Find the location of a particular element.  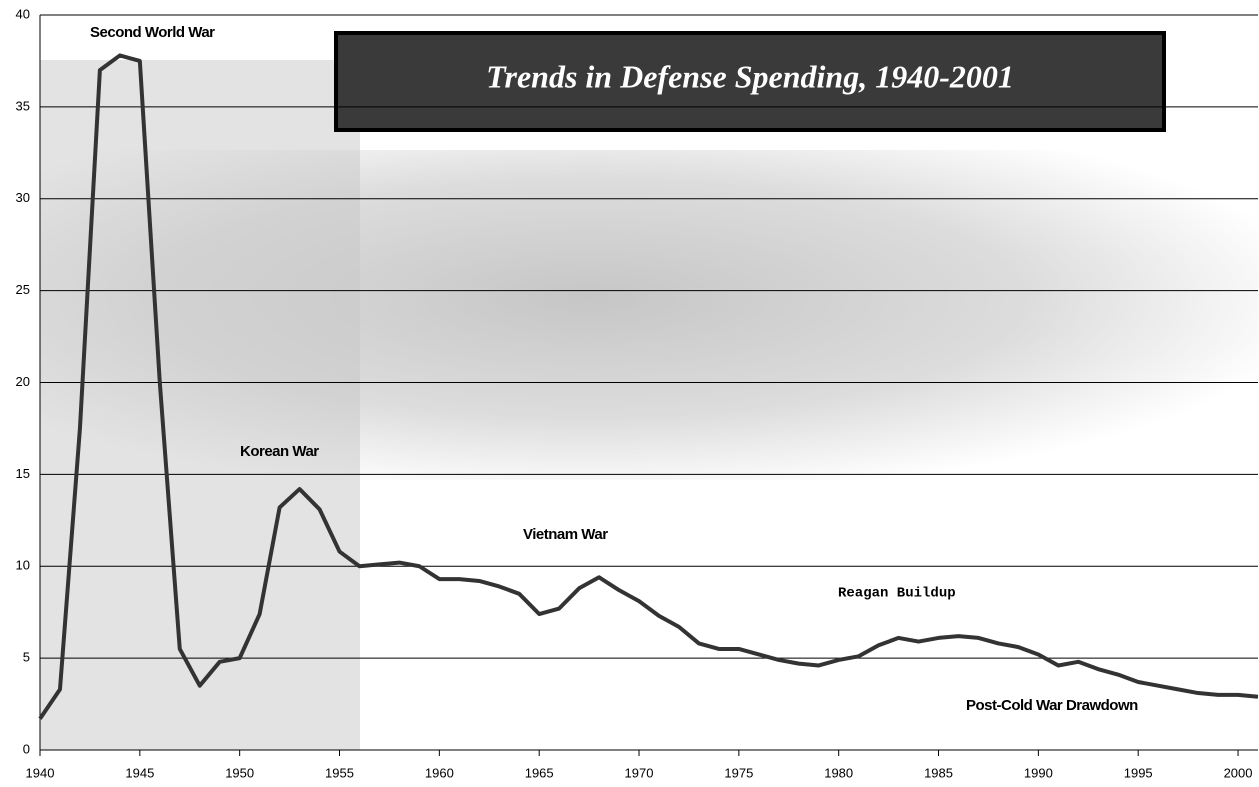

x-tick-label: 1950 is located at coordinates (239, 772).